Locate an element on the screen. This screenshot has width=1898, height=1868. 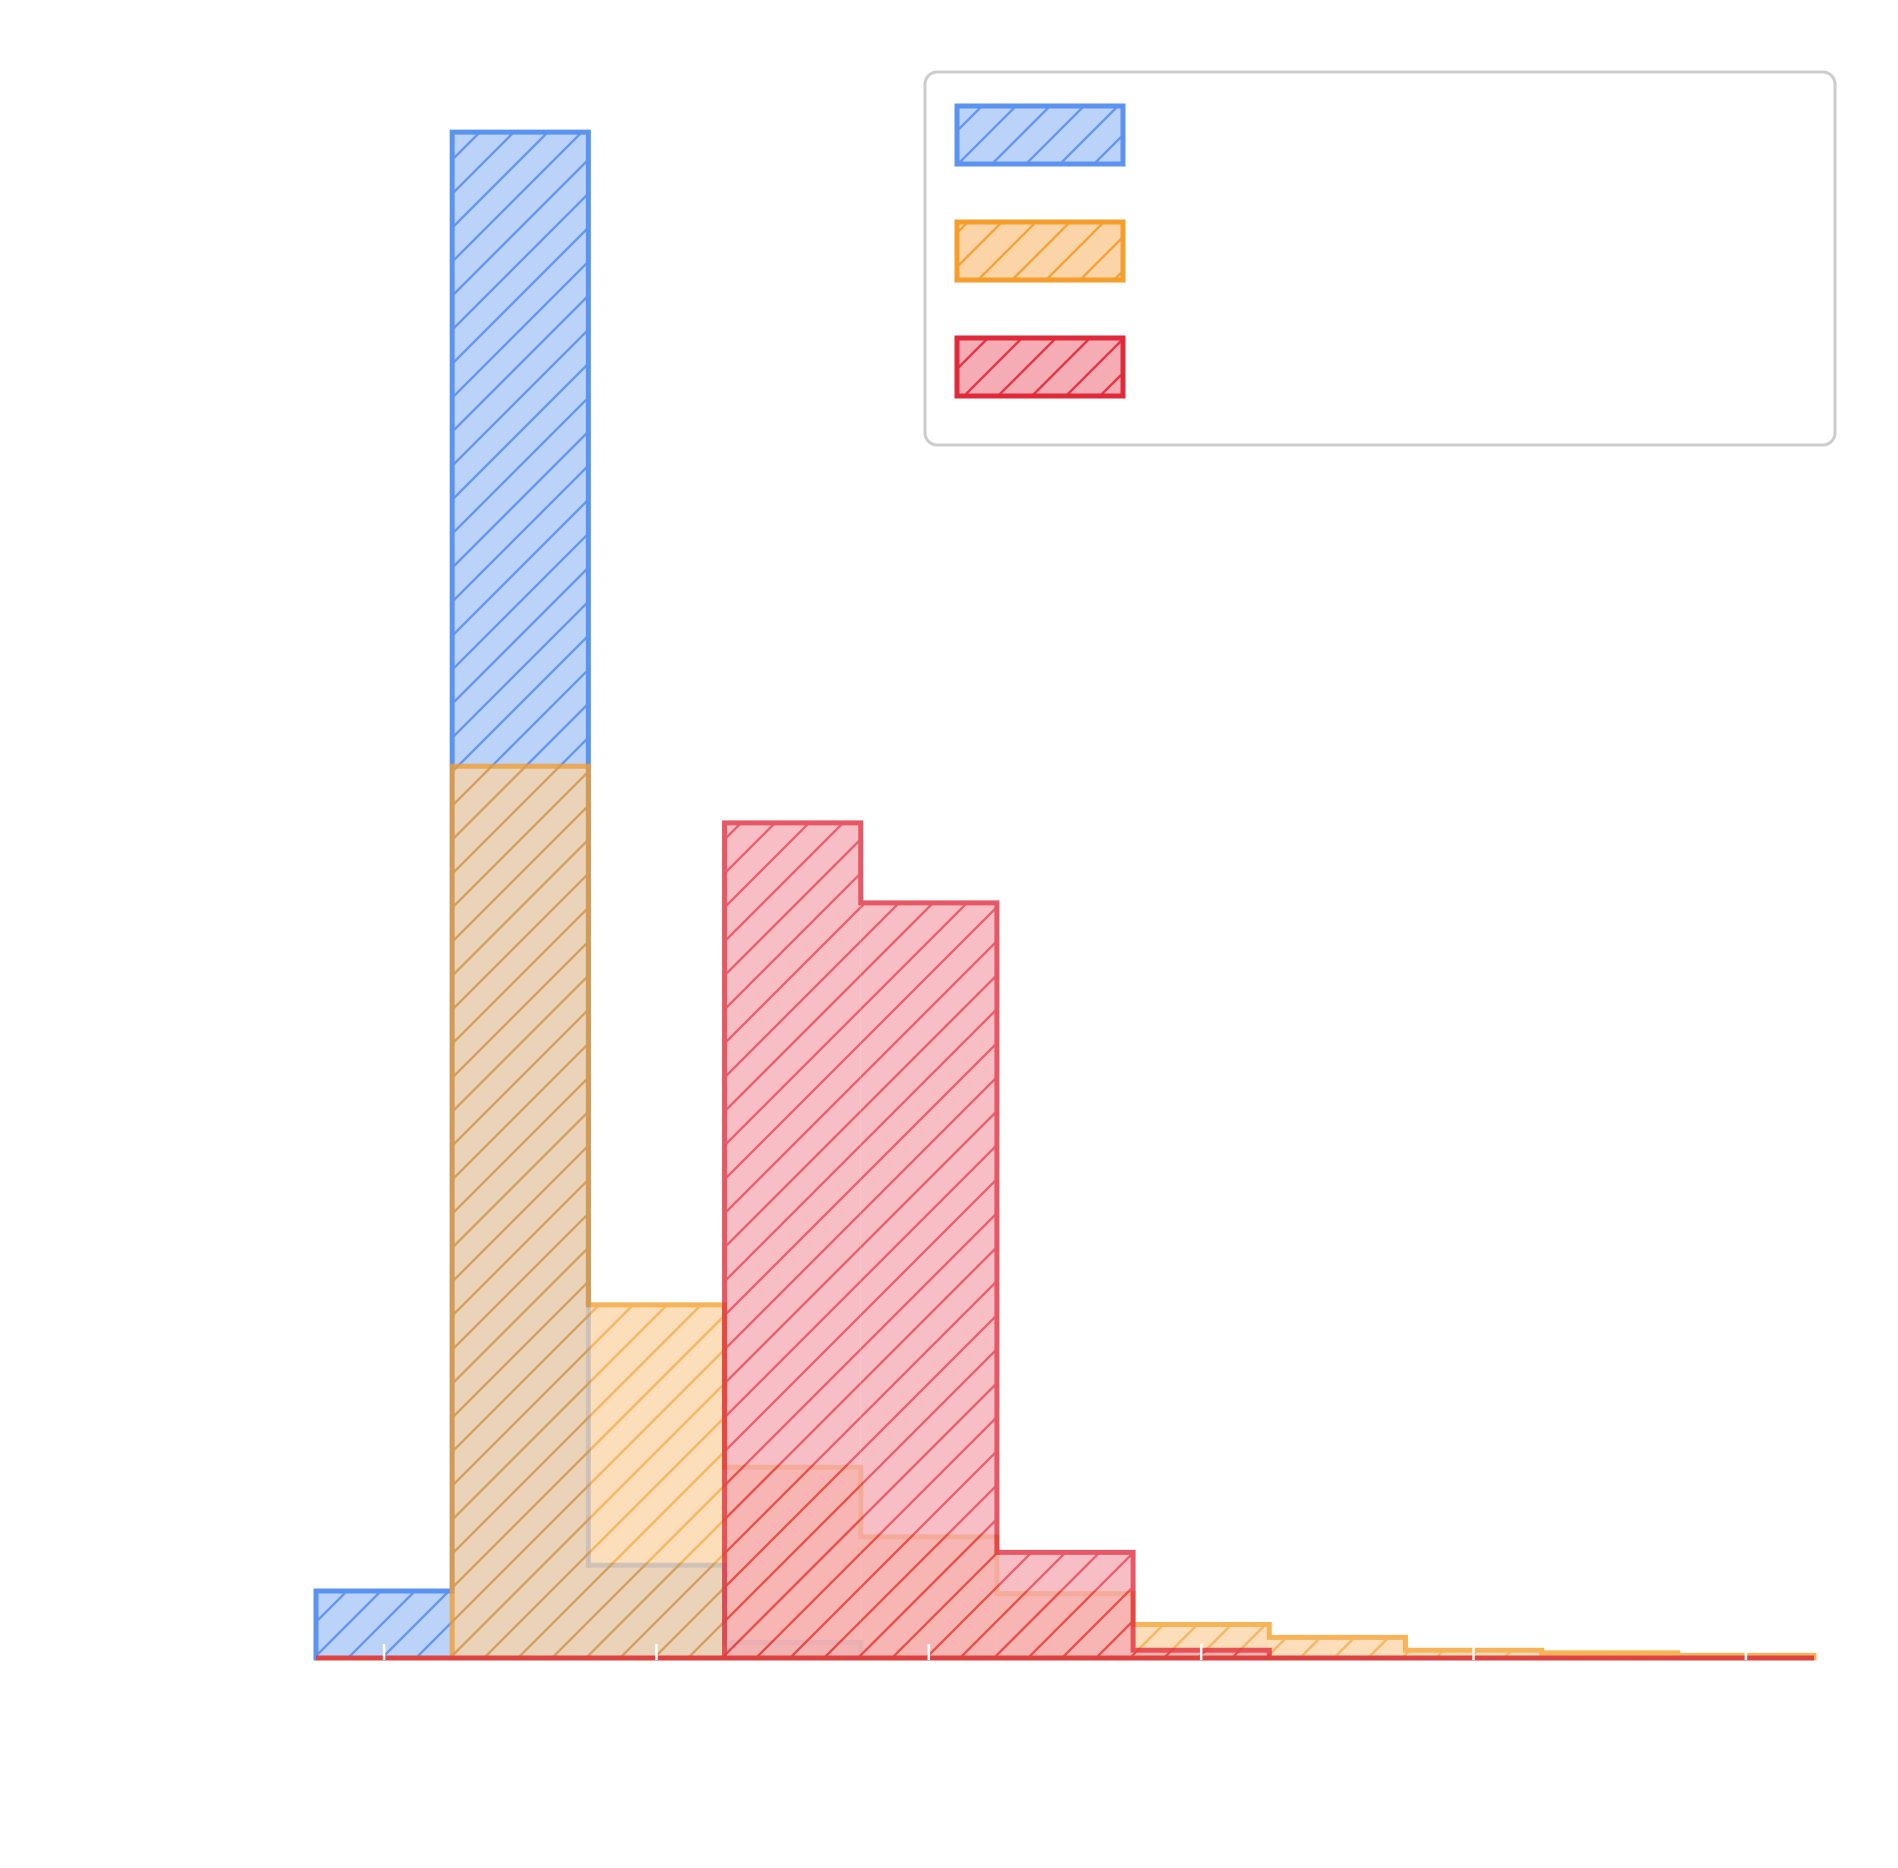
x-axis is located at coordinates (1065, 1652).